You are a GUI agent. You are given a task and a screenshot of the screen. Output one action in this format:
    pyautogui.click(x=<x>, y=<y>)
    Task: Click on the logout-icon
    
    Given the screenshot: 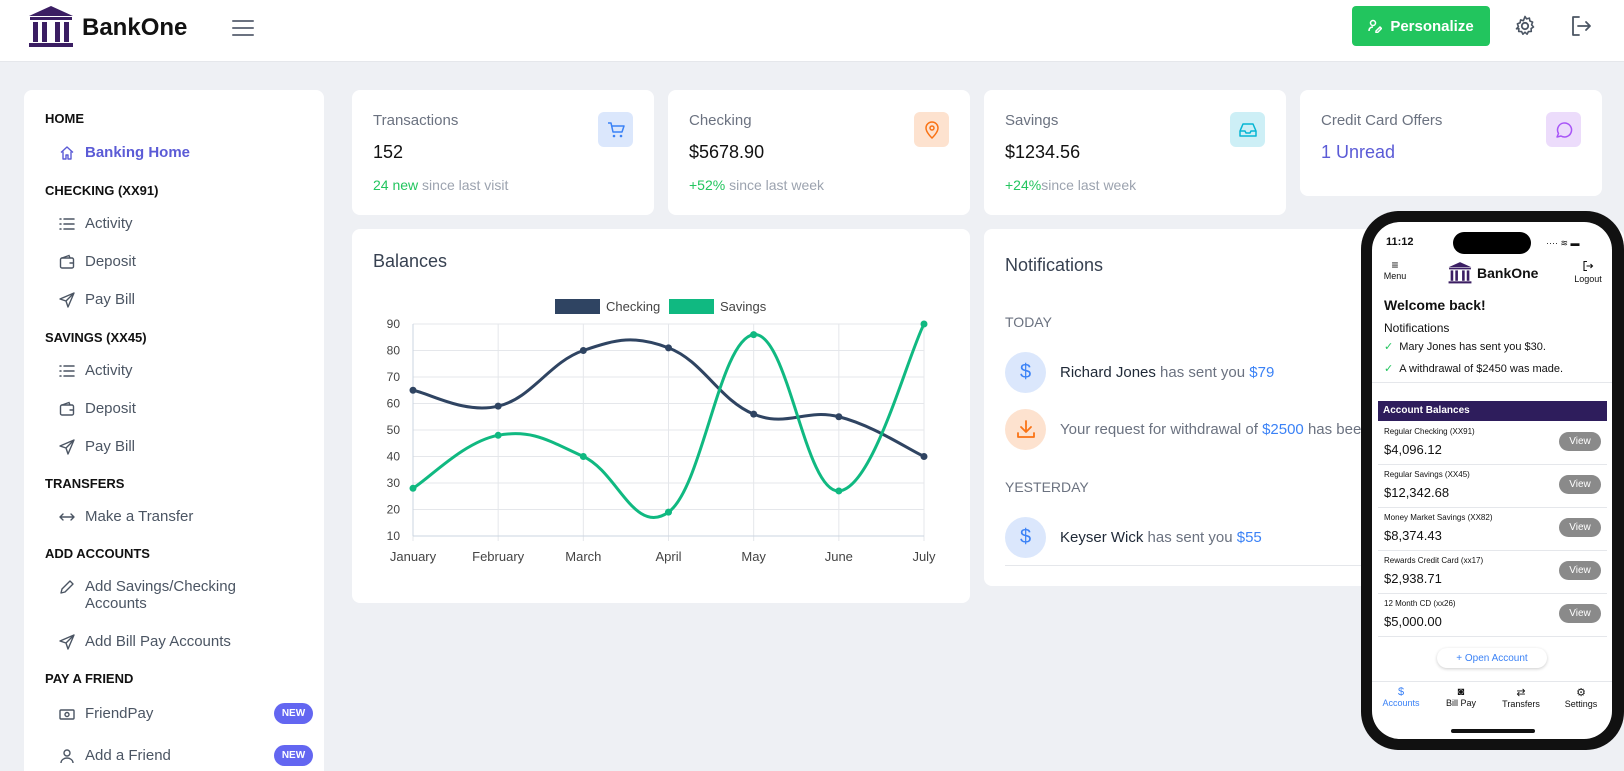 What is the action you would take?
    pyautogui.click(x=1581, y=26)
    